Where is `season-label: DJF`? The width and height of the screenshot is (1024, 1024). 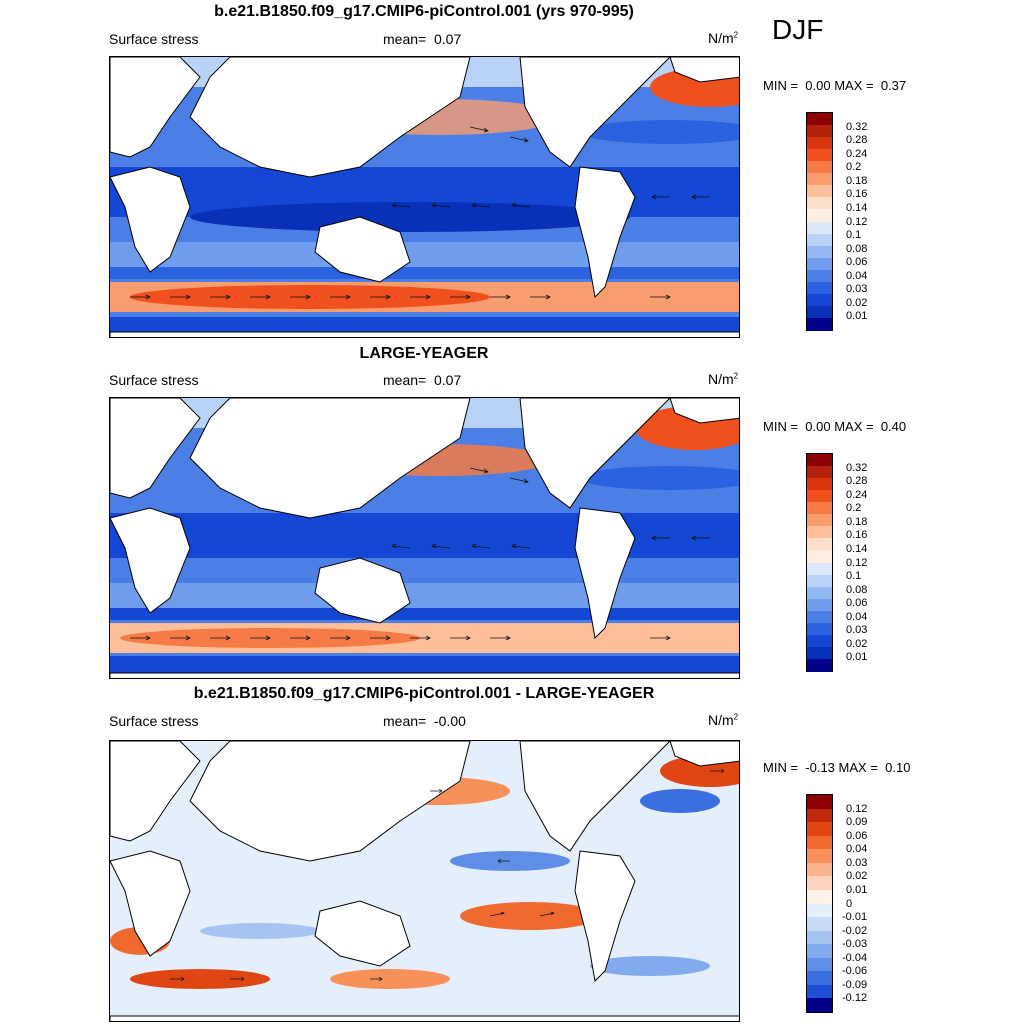
season-label: DJF is located at coordinates (798, 29).